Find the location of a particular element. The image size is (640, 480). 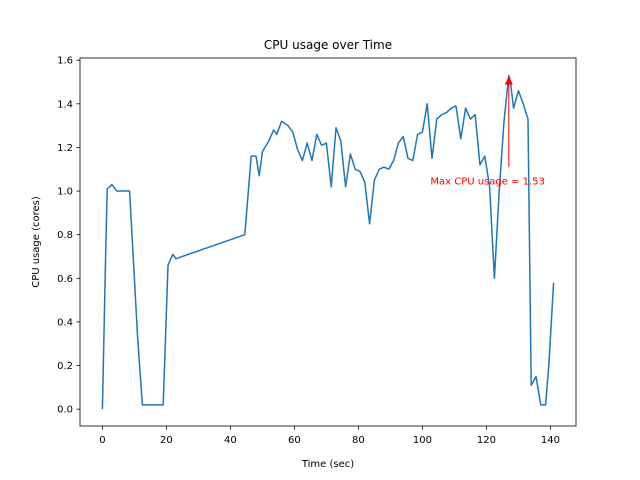

chart-title: CPU usage over Time is located at coordinates (328, 45).